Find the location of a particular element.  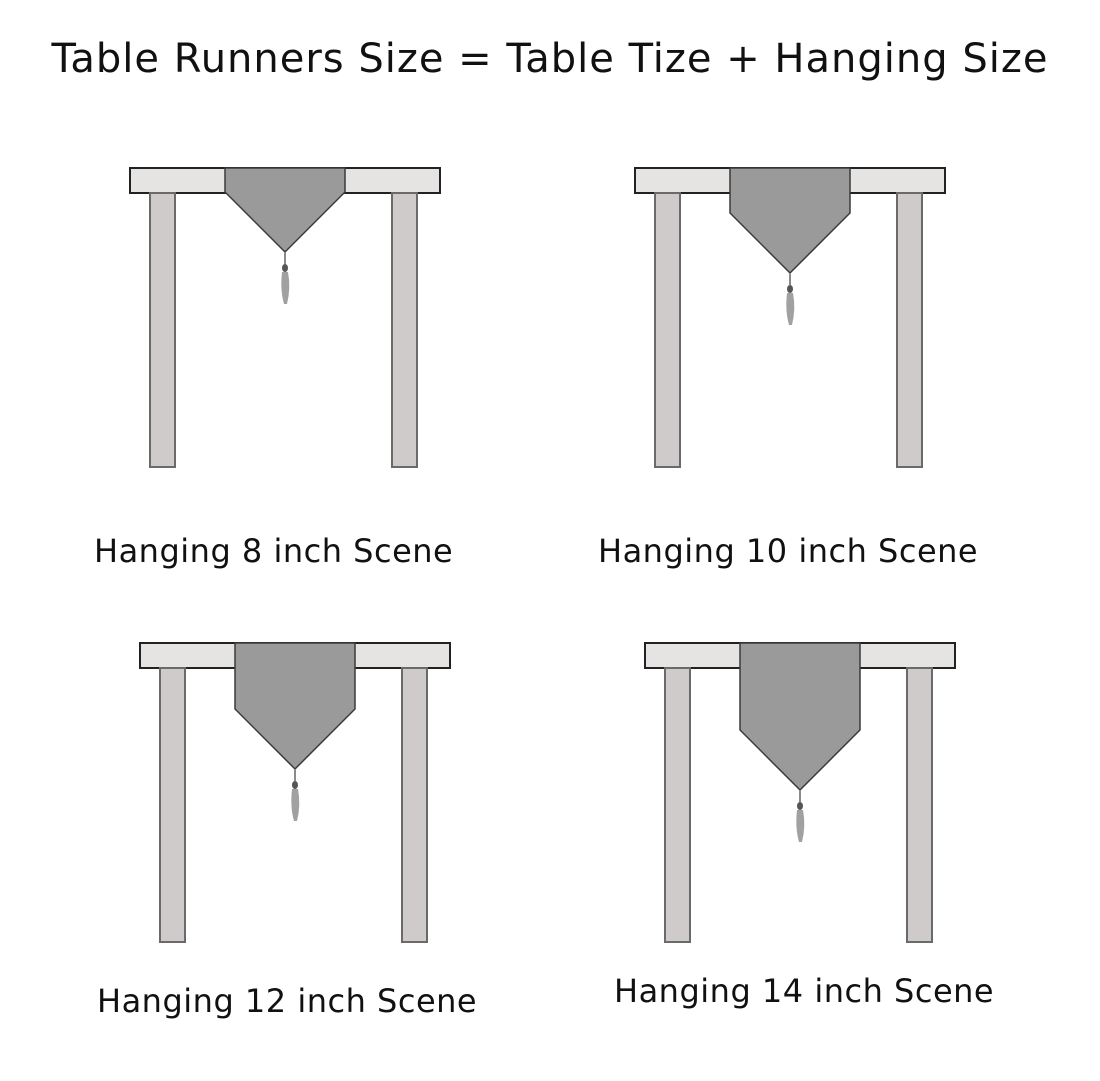

table-scene-10-inch is located at coordinates (790, 320).